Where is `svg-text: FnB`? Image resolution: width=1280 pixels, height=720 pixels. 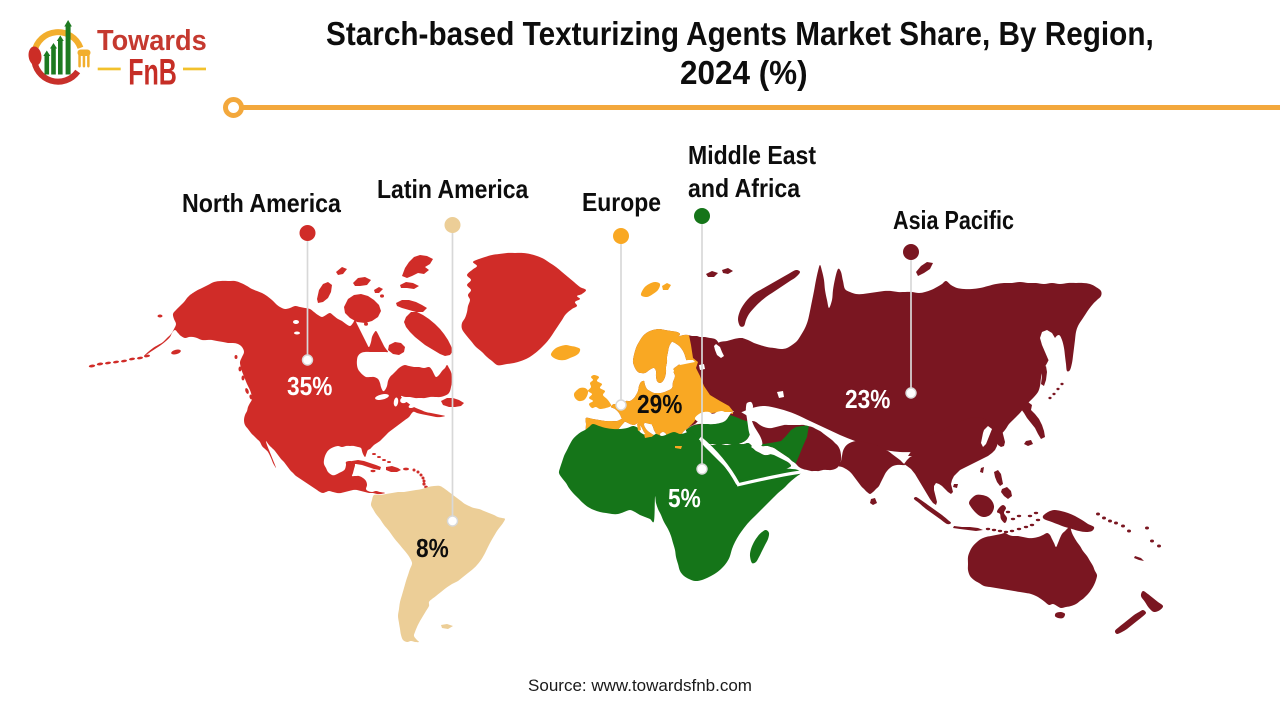
svg-text: FnB is located at coordinates (152, 71).